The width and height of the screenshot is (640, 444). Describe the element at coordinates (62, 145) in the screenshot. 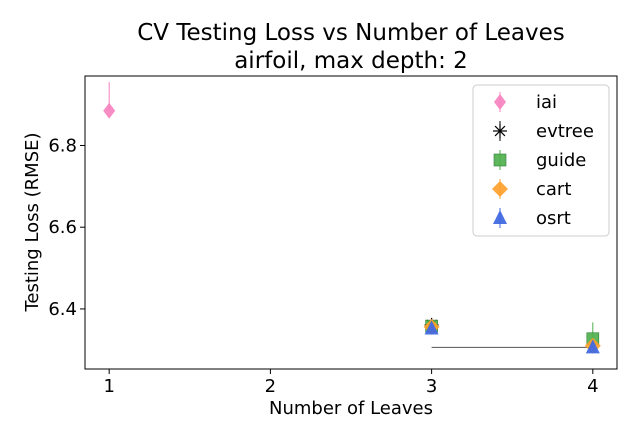

I see `y-tick-label: 6.8` at that location.